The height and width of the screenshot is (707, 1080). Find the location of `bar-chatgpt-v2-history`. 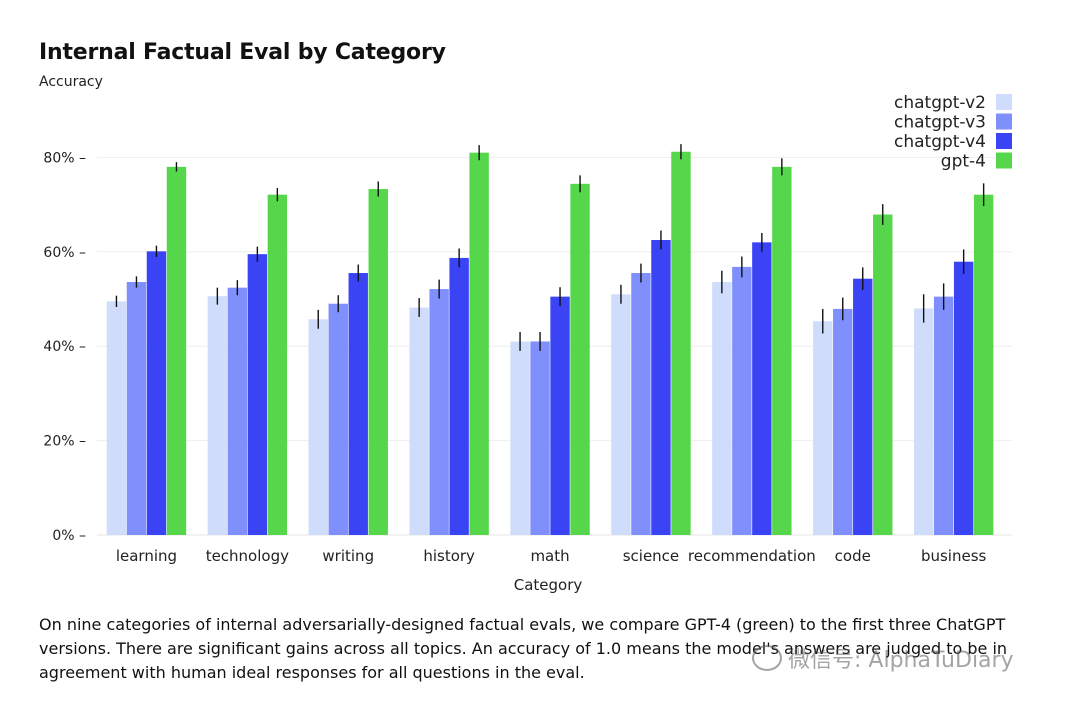

bar-chatgpt-v2-history is located at coordinates (419, 421).